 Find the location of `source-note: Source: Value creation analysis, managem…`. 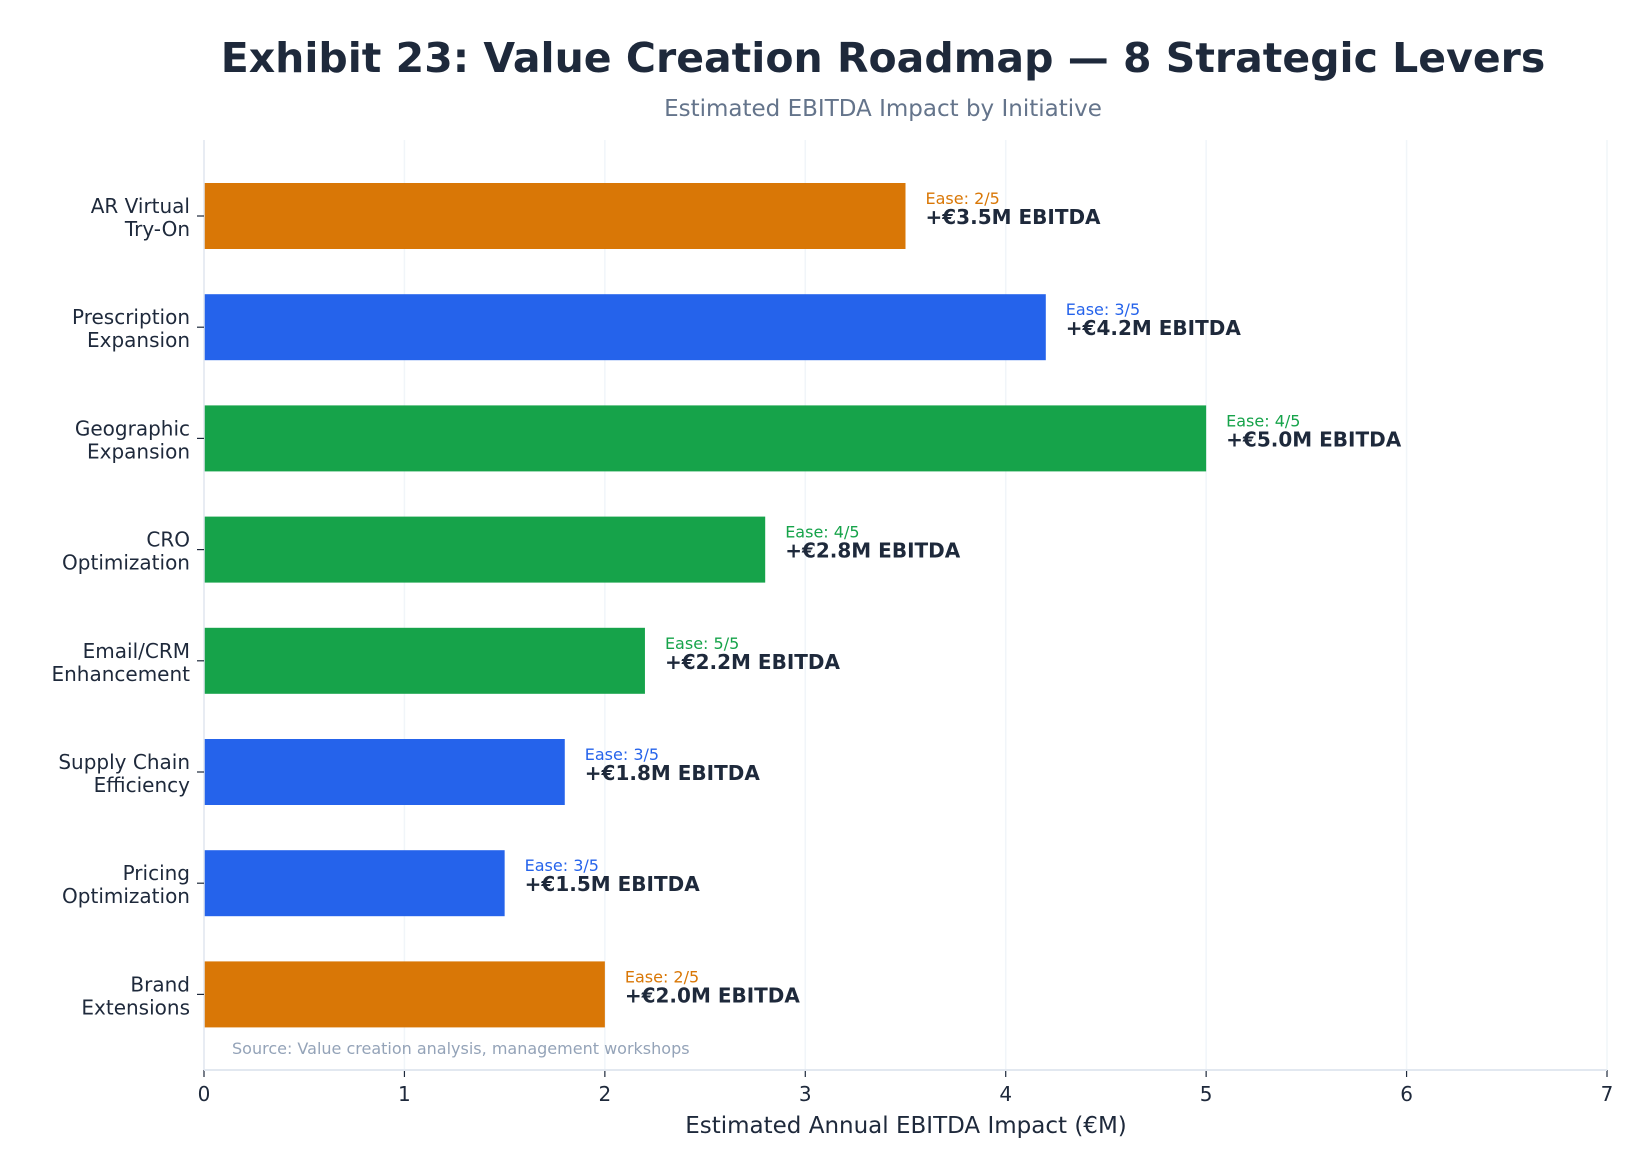

source-note: Source: Value creation analysis, managem… is located at coordinates (461, 1048).